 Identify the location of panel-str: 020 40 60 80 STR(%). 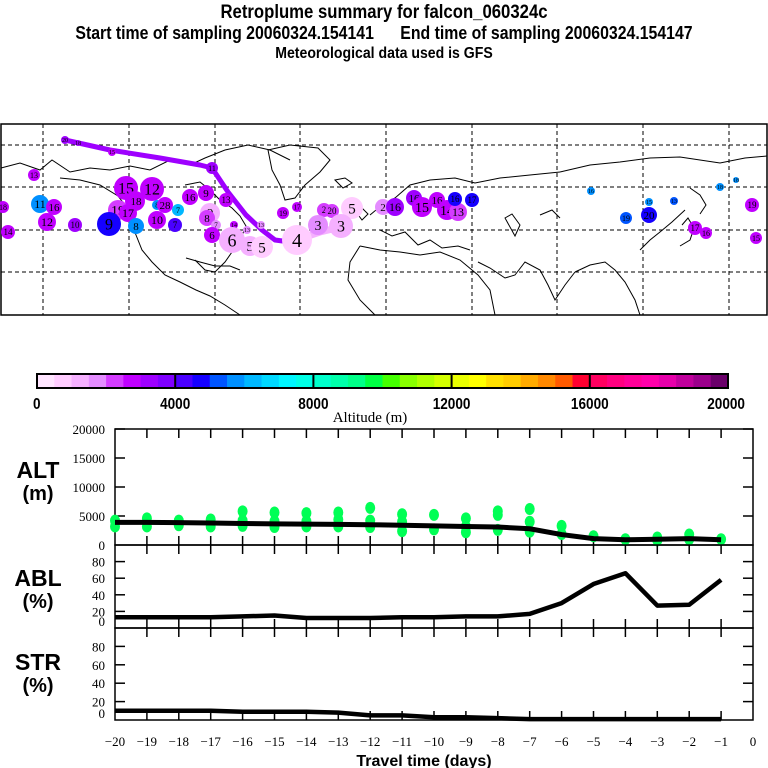
(384, 674).